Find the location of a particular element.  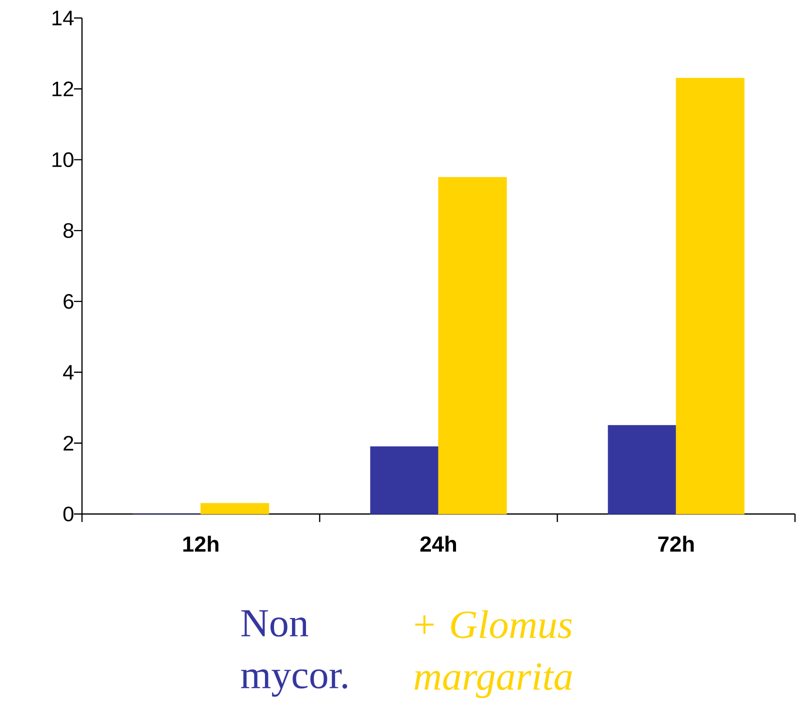

x-tick-label: 12h is located at coordinates (200, 544).